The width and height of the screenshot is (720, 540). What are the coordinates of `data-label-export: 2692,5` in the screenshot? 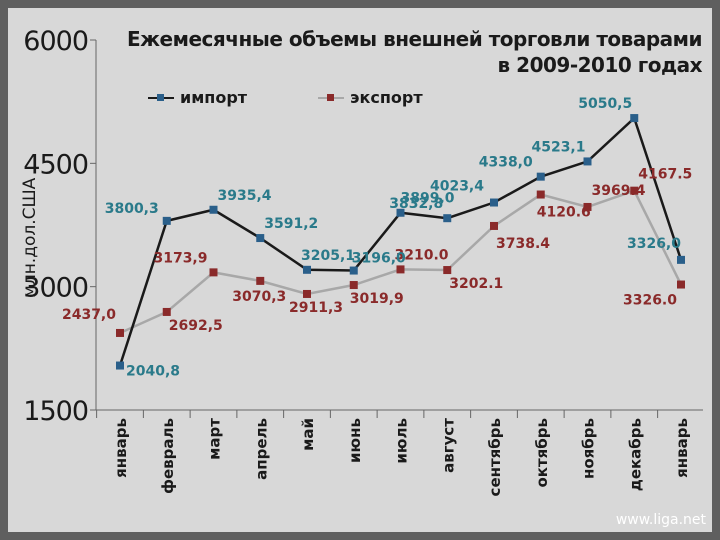 It's located at (196, 326).